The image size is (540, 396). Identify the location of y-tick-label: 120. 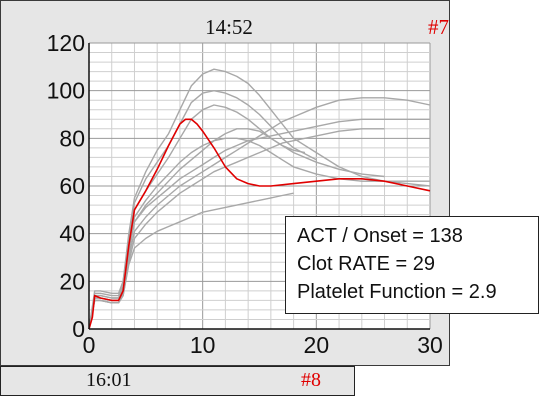
(66, 43).